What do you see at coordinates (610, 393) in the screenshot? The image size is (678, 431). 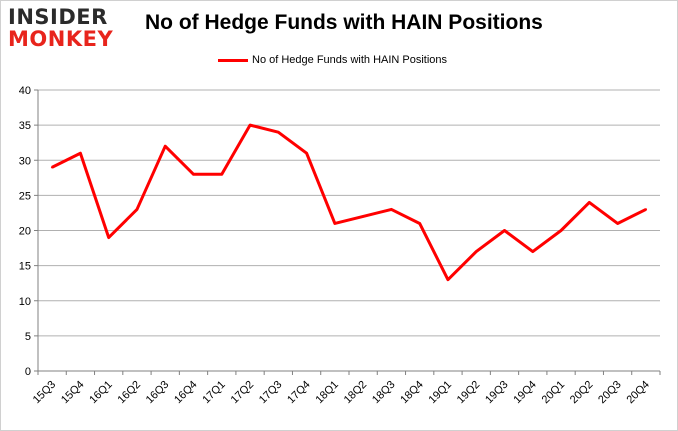 I see `x-tick-label: 20Q3` at bounding box center [610, 393].